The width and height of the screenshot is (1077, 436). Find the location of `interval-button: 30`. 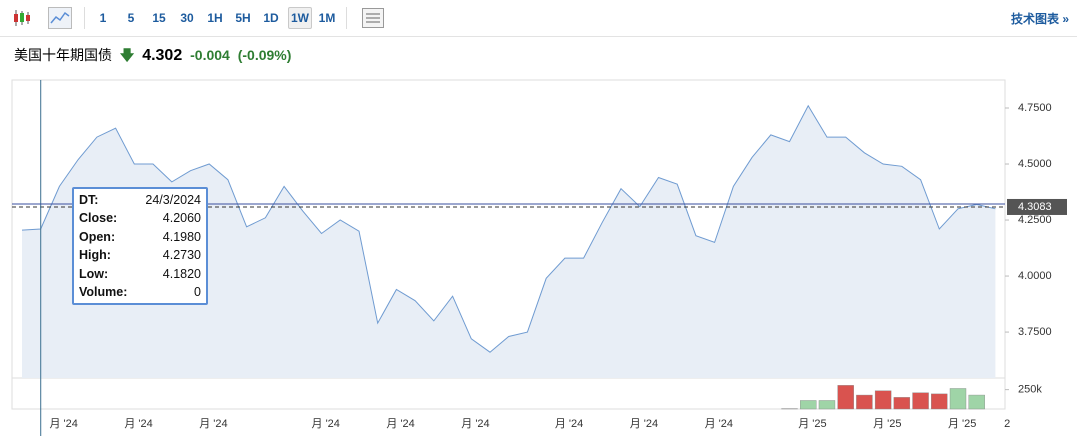

interval-button: 30 is located at coordinates (187, 18).